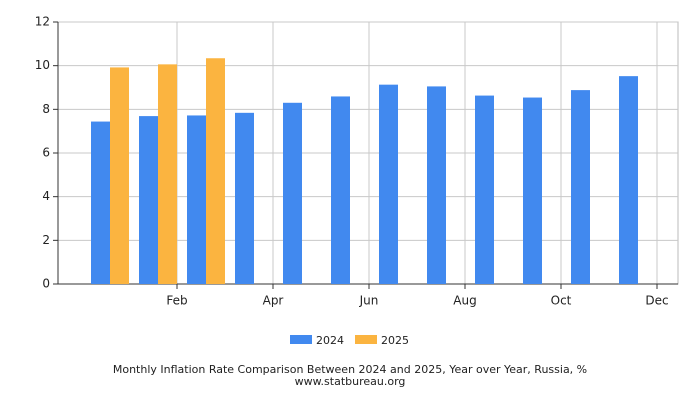 The image size is (700, 400). What do you see at coordinates (46, 153) in the screenshot?
I see `y-tick-label: 6` at bounding box center [46, 153].